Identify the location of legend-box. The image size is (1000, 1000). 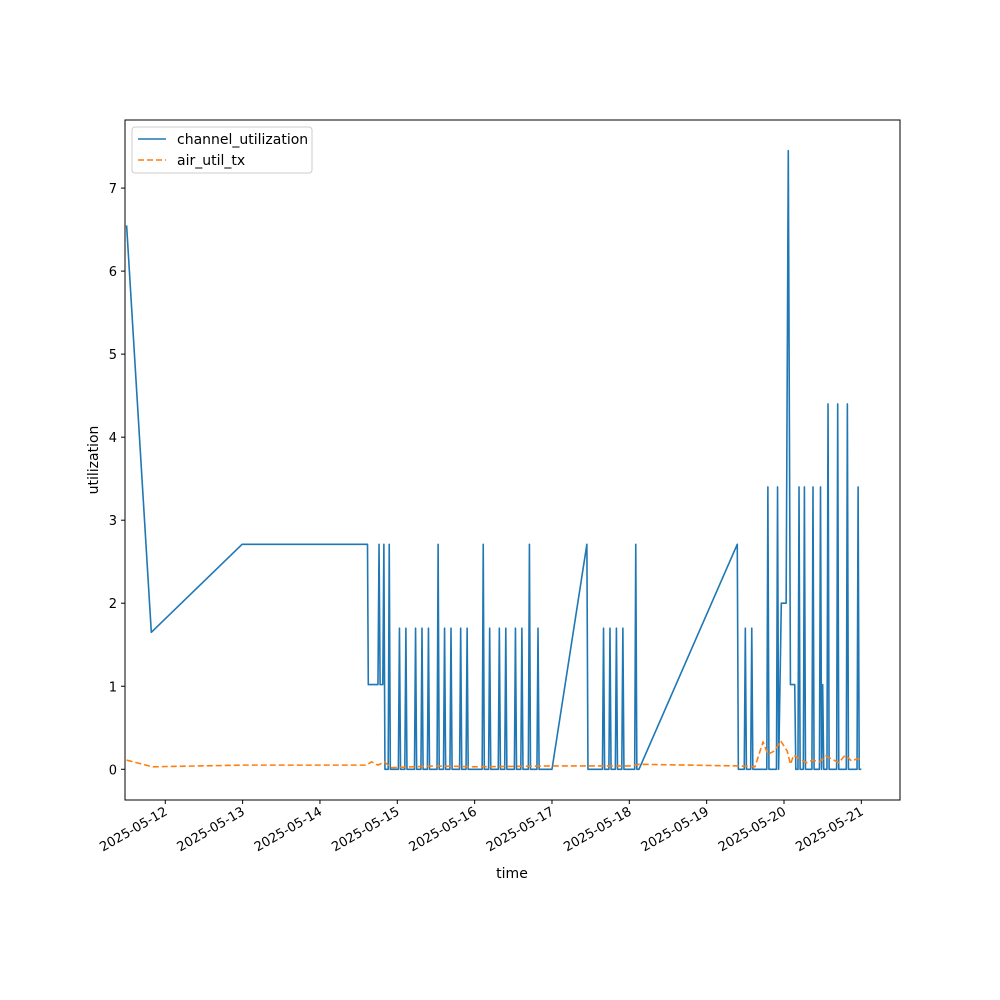
(222, 150).